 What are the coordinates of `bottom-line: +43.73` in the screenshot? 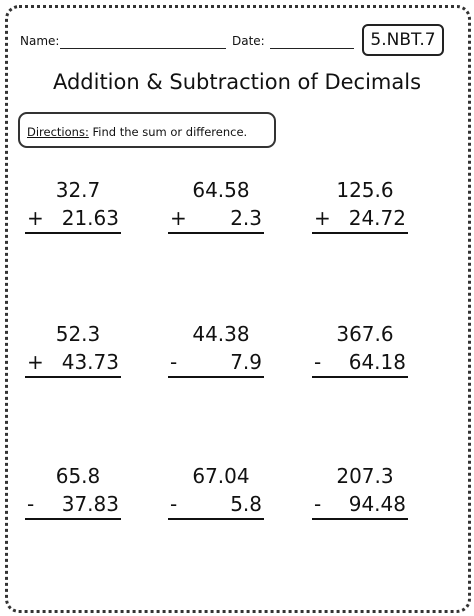 It's located at (73, 363).